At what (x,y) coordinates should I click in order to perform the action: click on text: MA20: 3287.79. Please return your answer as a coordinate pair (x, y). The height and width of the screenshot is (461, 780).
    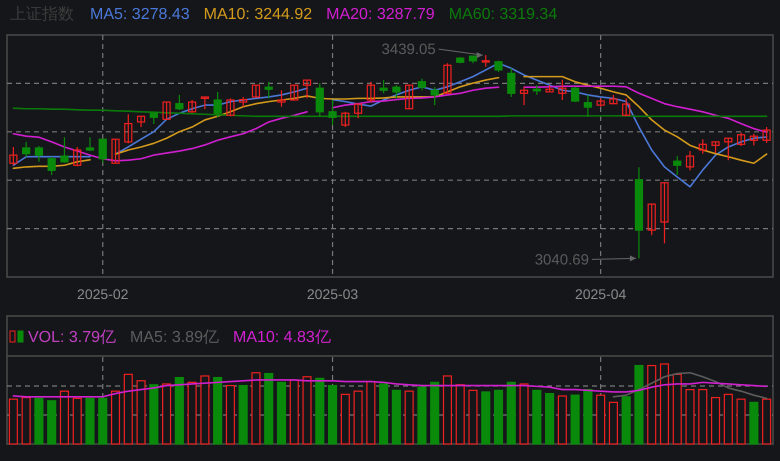
    Looking at the image, I should click on (380, 14).